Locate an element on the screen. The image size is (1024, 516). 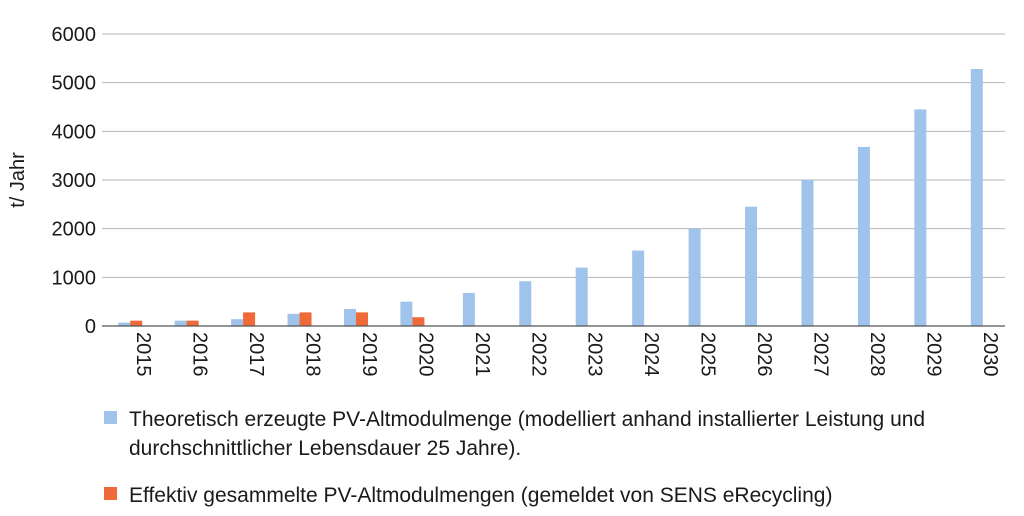
x-tick-label: 2023 is located at coordinates (595, 354).